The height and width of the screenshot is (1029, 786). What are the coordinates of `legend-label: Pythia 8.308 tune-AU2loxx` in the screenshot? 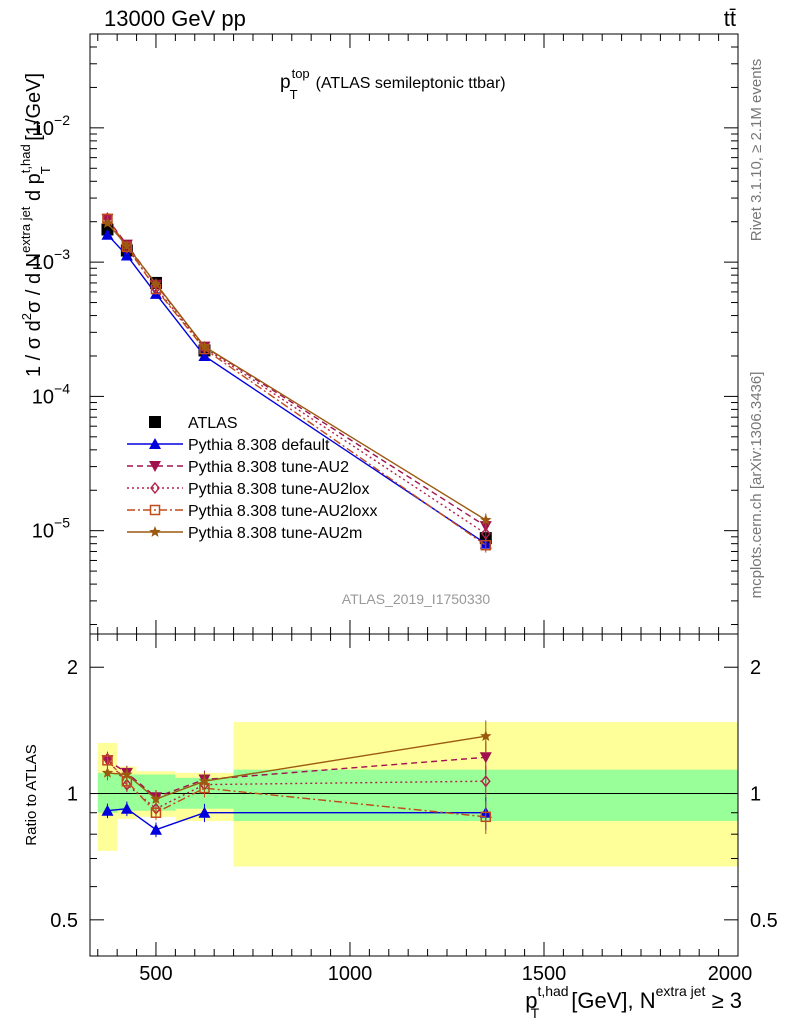 It's located at (282, 511).